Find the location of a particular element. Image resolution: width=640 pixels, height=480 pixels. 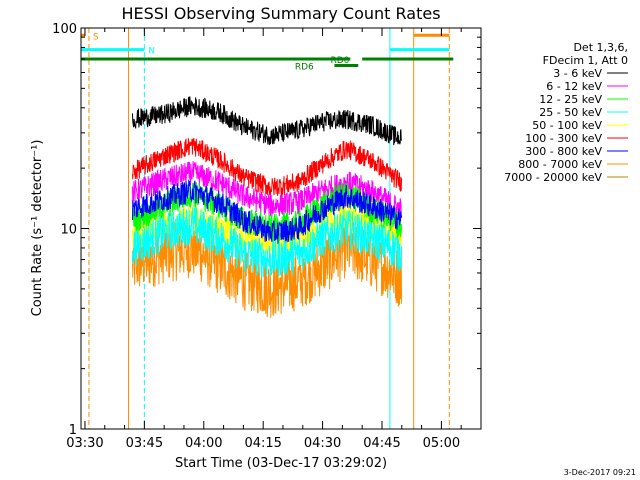

x-axis-label: Start Time (03-Dec-17 03:29:02) is located at coordinates (281, 463).